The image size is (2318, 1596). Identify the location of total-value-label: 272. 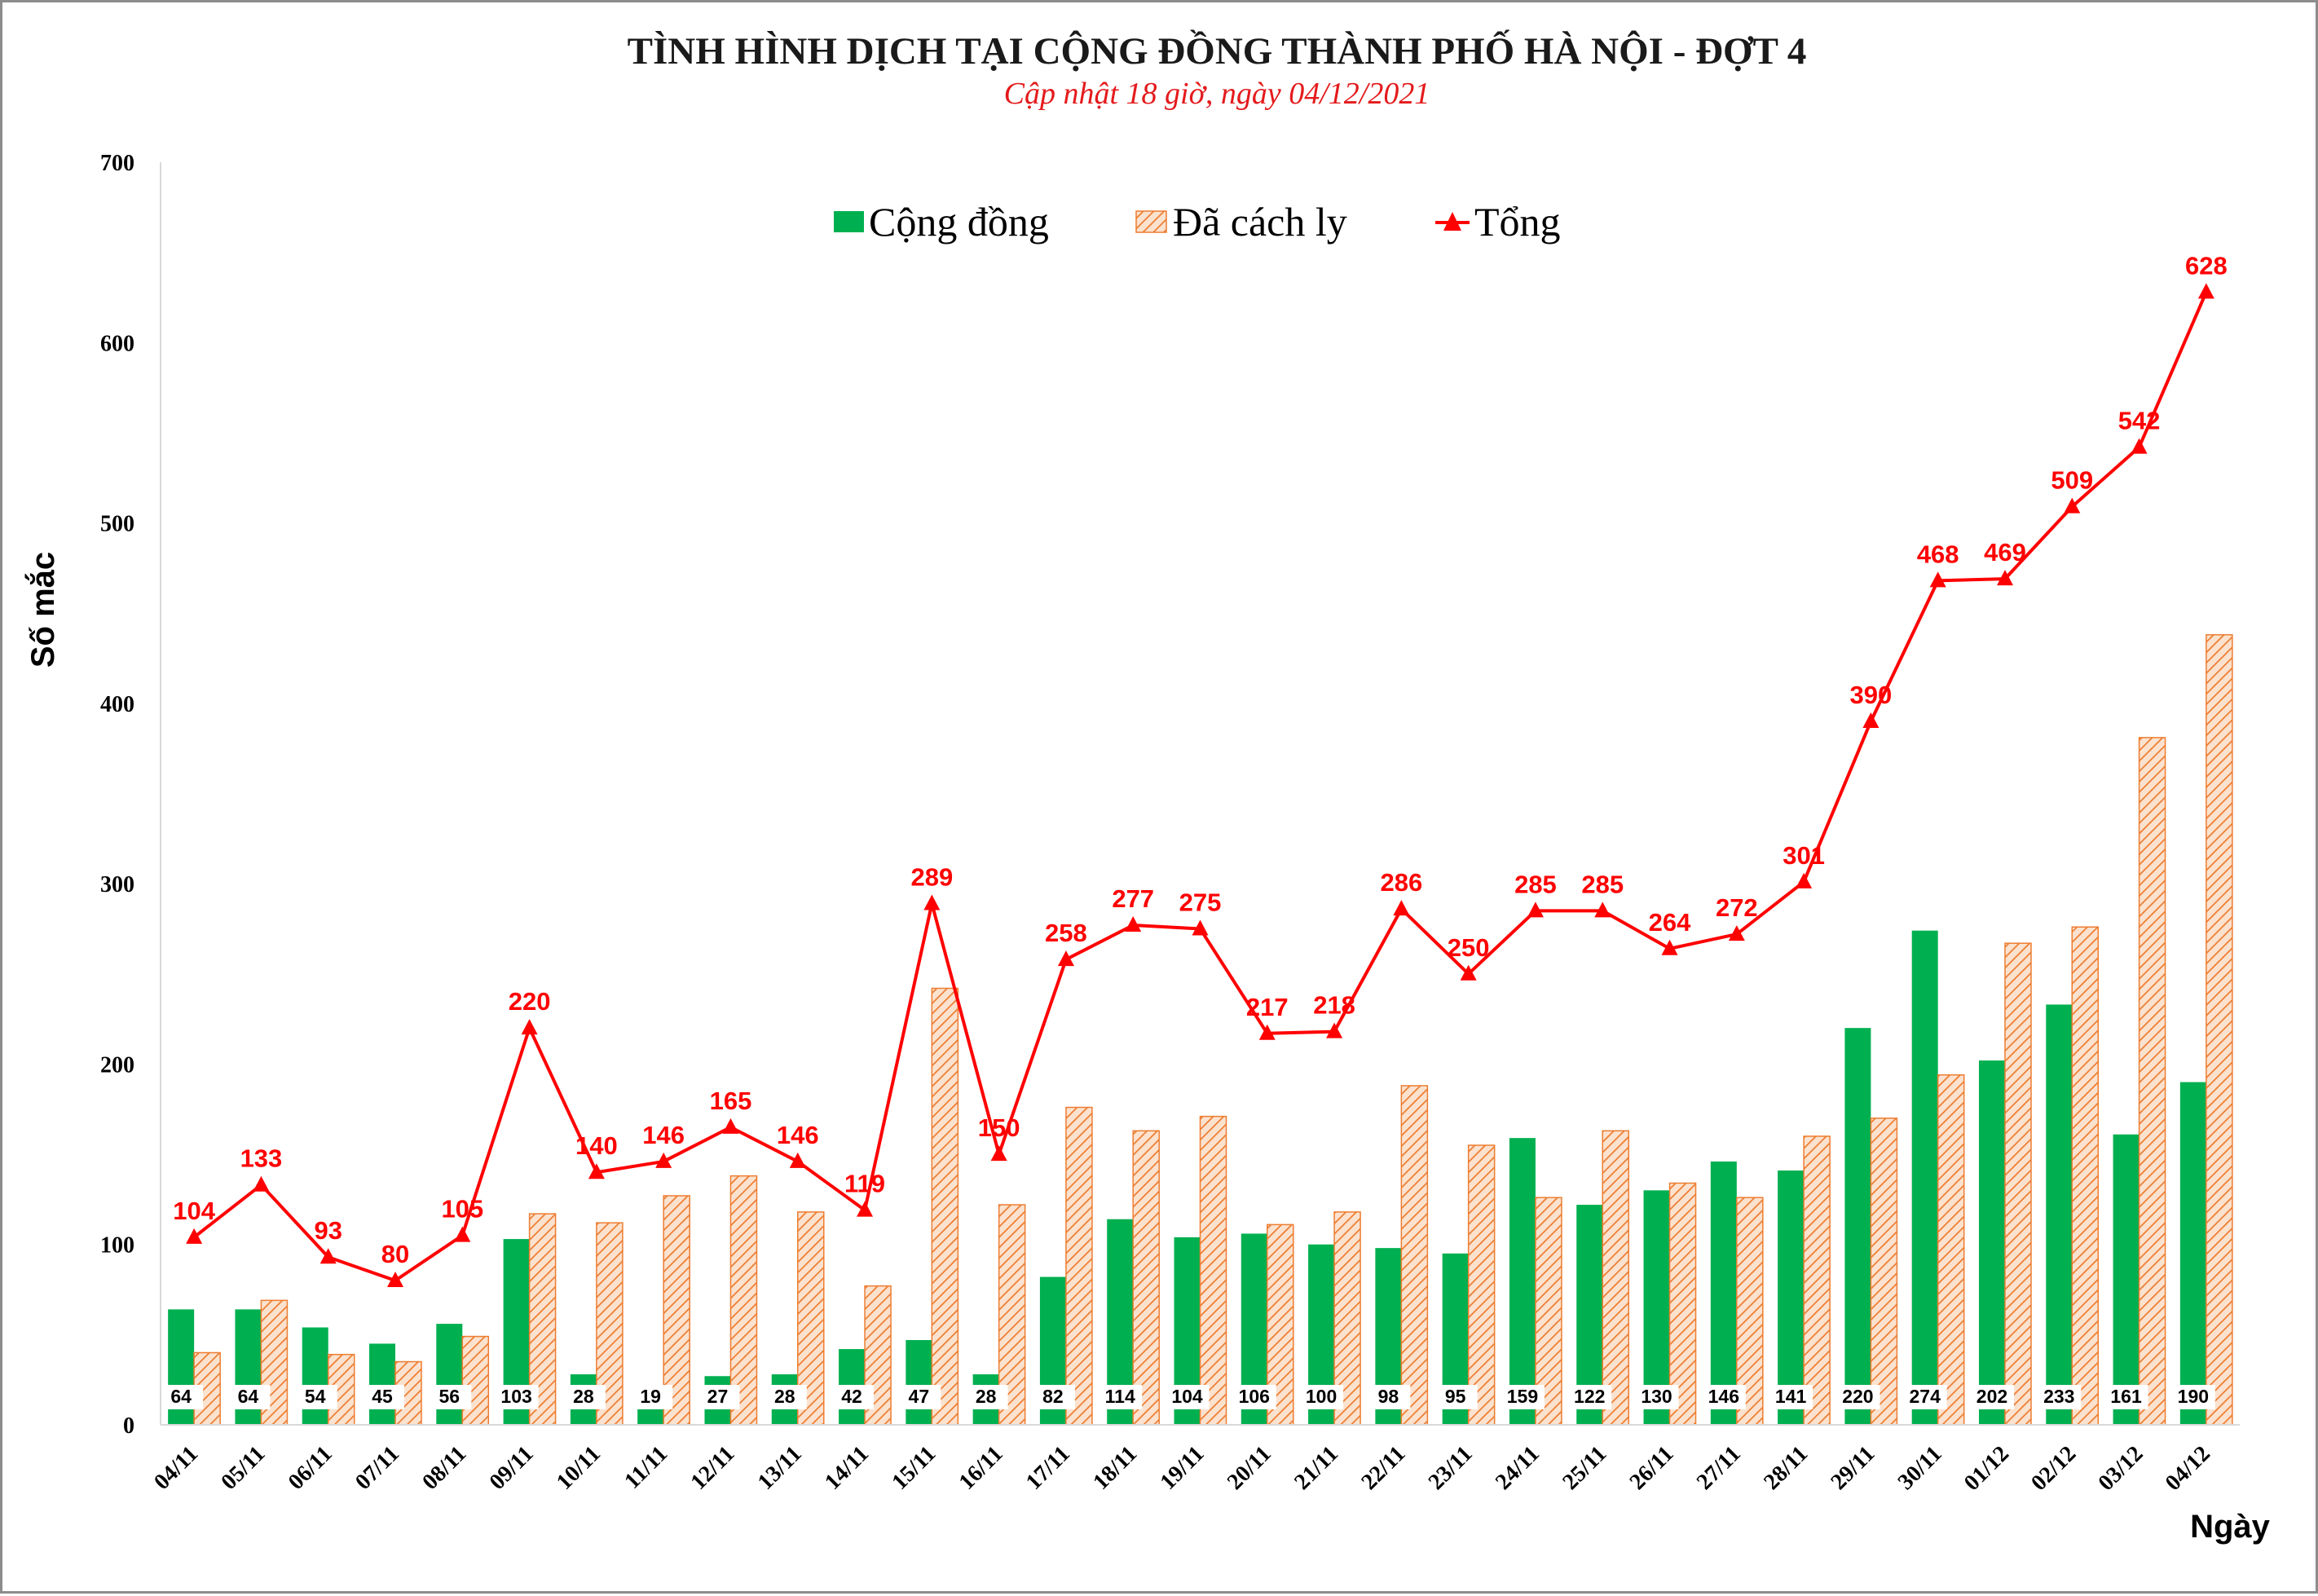
(1737, 907).